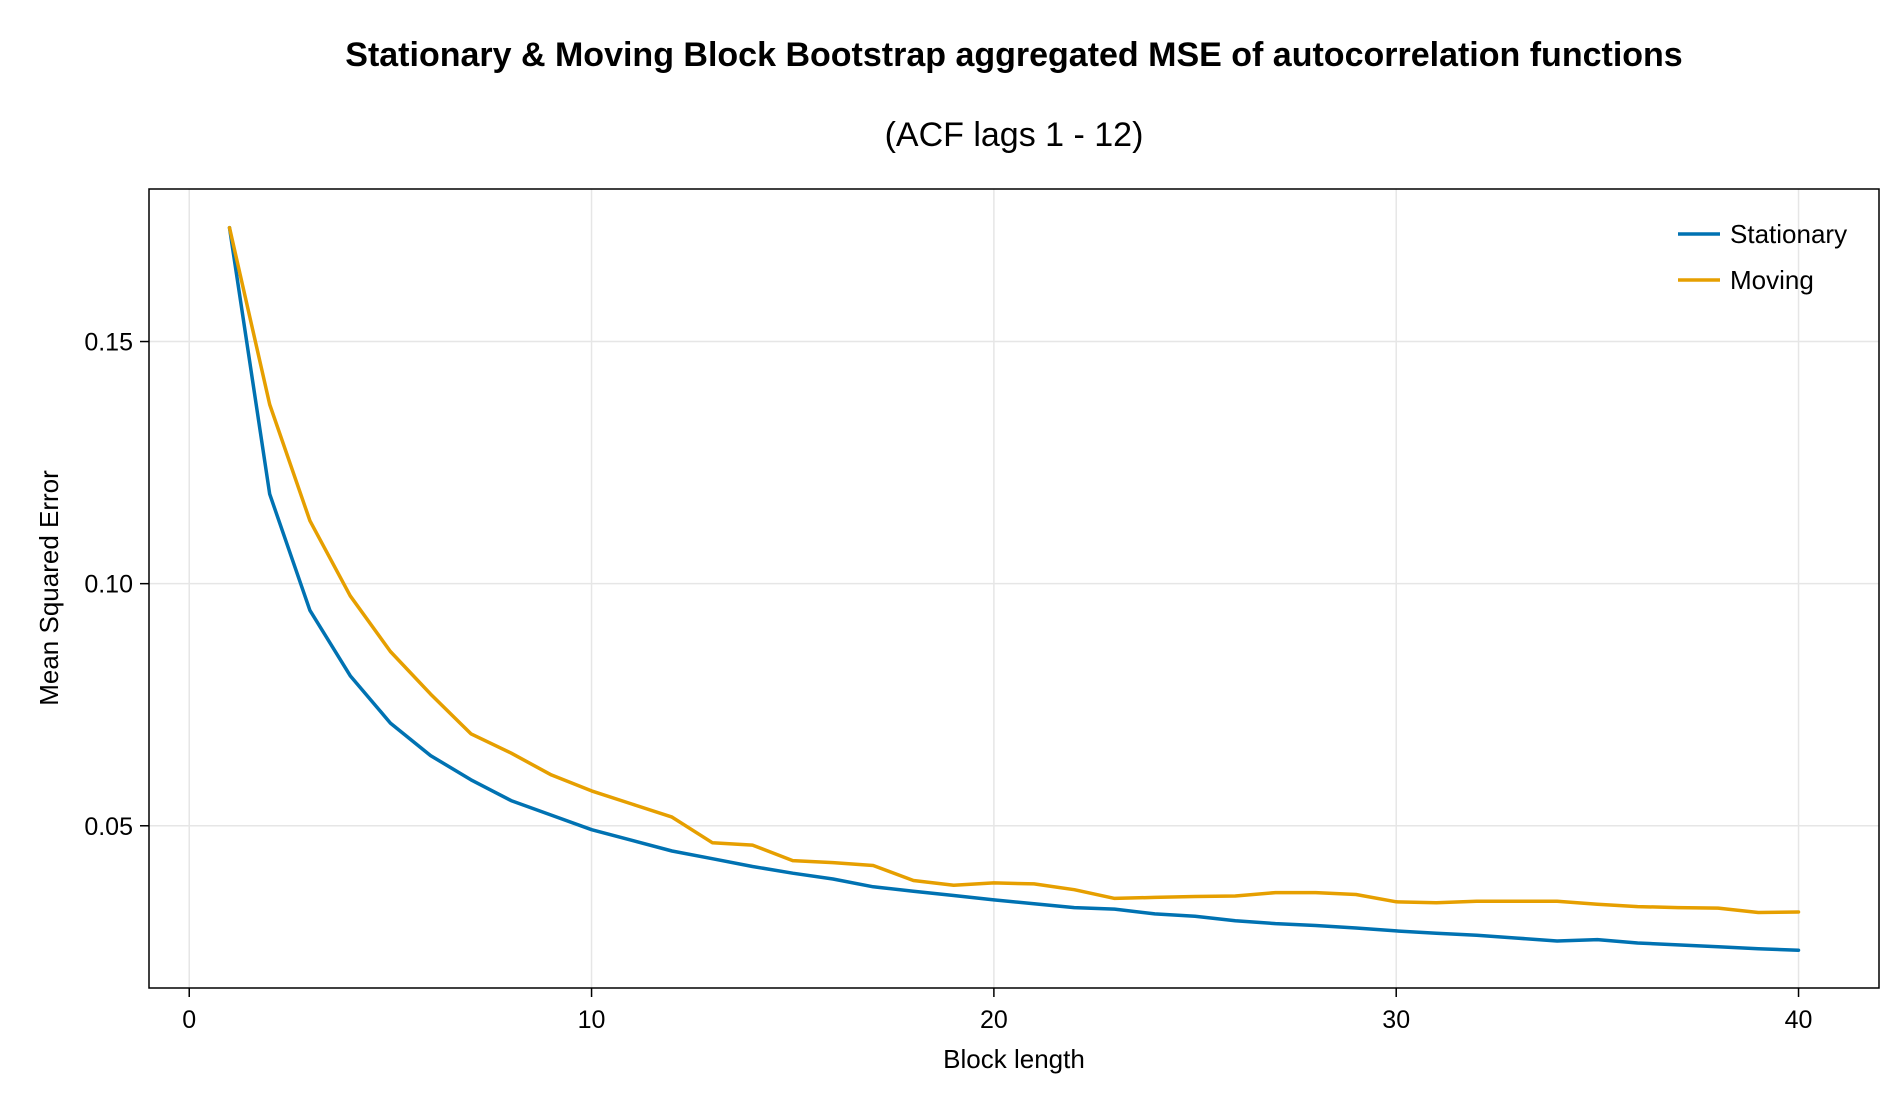 The image size is (1900, 1100). Describe the element at coordinates (1014, 1059) in the screenshot. I see `x-axis-label: Block length` at that location.